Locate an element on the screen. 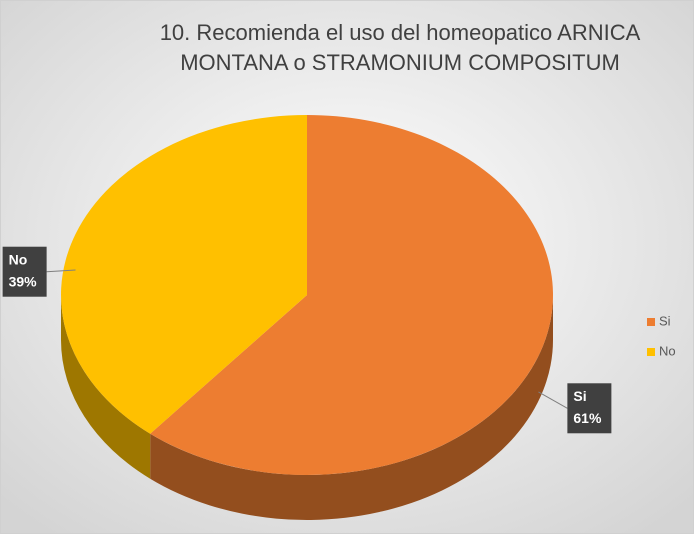 This screenshot has height=534, width=694. slice-side is located at coordinates (106, 387).